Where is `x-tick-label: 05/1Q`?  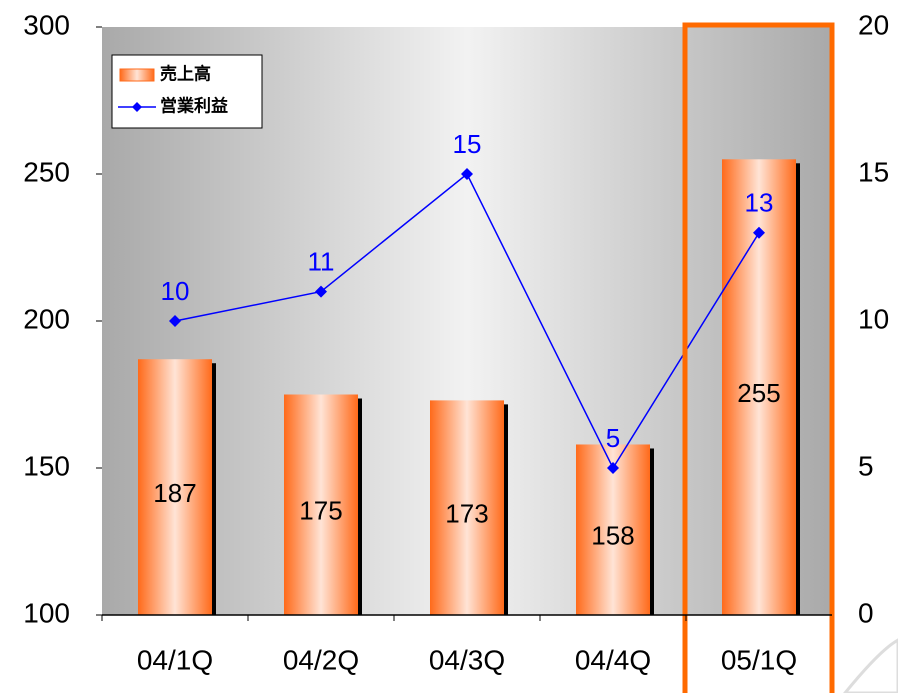
x-tick-label: 05/1Q is located at coordinates (759, 659).